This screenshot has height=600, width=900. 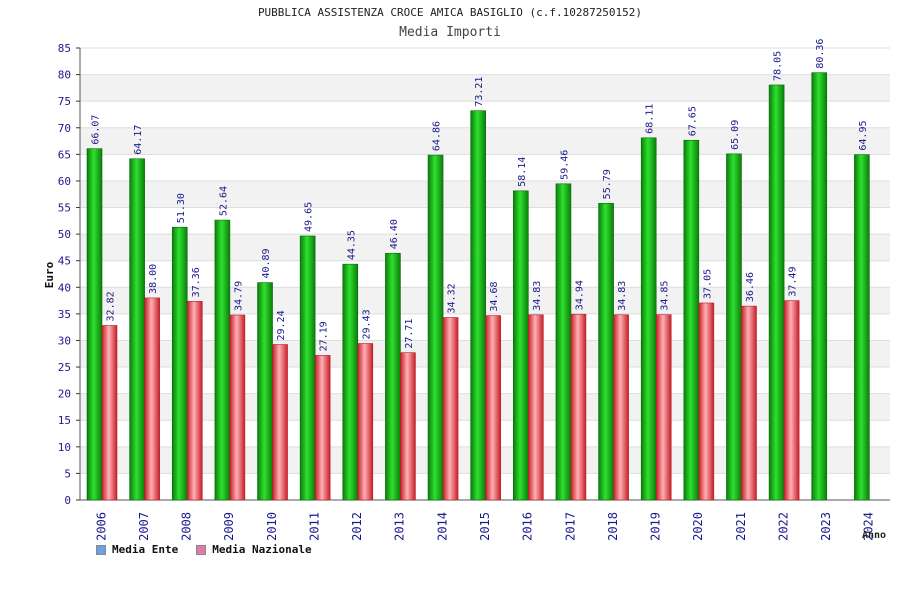 What do you see at coordinates (67, 500) in the screenshot?
I see `y-tick-label: 0` at bounding box center [67, 500].